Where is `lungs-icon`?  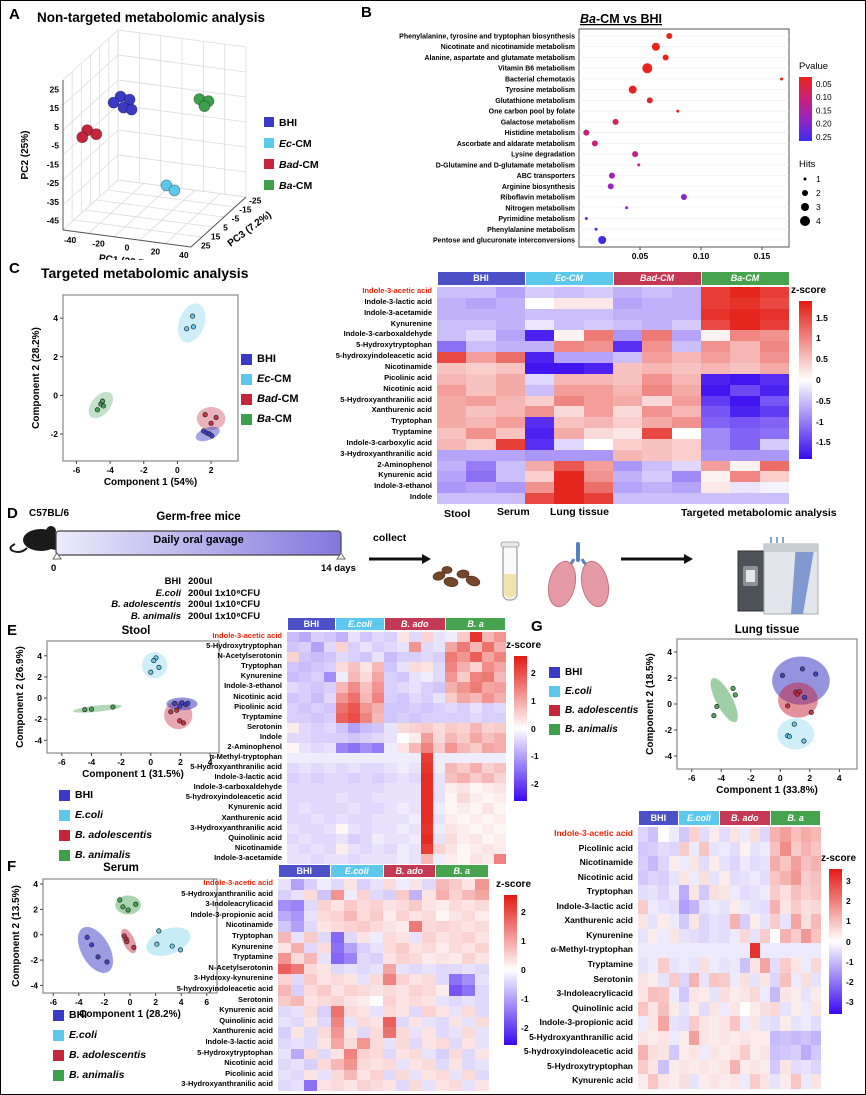 lungs-icon is located at coordinates (578, 575).